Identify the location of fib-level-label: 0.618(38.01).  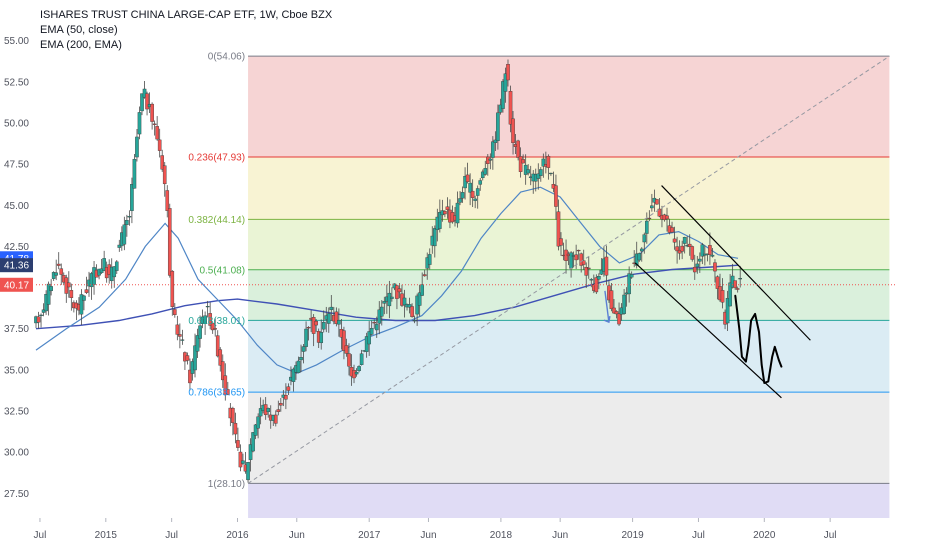
(216, 321).